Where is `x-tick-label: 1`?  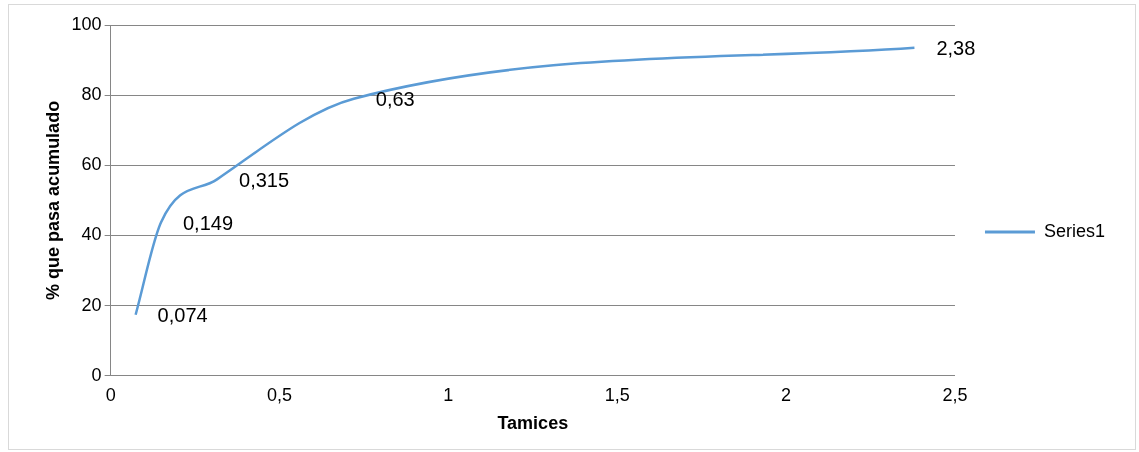 x-tick-label: 1 is located at coordinates (448, 394).